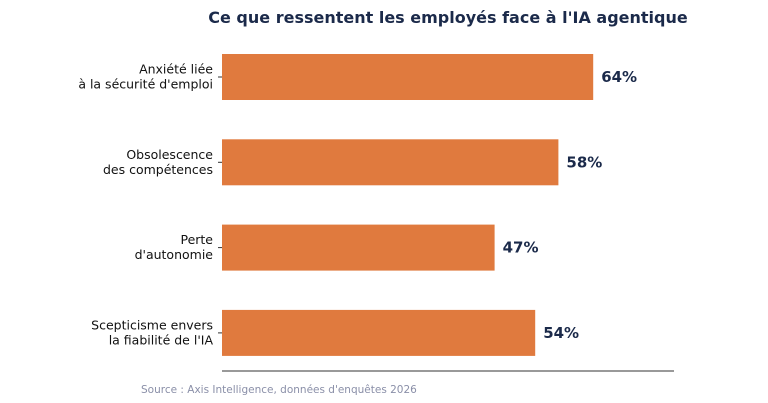 This screenshot has width=768, height=403. What do you see at coordinates (174, 254) in the screenshot?
I see `category-label-line: d'autonomie` at bounding box center [174, 254].